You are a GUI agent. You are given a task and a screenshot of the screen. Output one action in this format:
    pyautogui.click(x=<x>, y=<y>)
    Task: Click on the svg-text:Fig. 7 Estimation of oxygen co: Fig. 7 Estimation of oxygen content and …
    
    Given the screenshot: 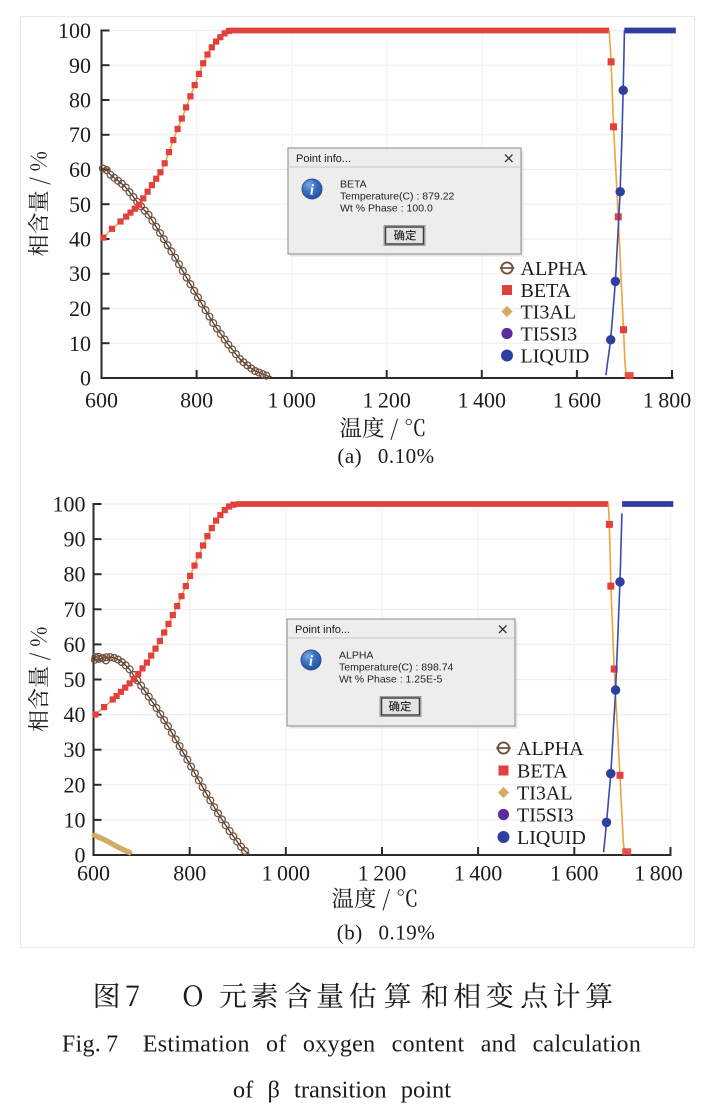 What is the action you would take?
    pyautogui.click(x=351, y=1045)
    